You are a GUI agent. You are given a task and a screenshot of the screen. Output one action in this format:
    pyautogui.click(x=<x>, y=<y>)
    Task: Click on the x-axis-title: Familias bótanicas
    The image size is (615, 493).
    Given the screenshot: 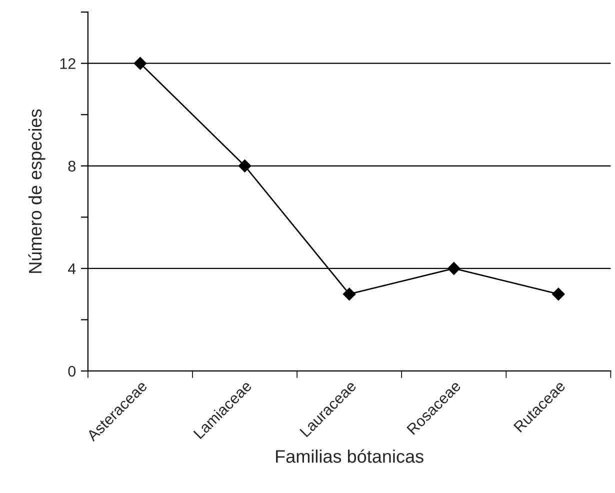 What is the action you would take?
    pyautogui.click(x=350, y=456)
    